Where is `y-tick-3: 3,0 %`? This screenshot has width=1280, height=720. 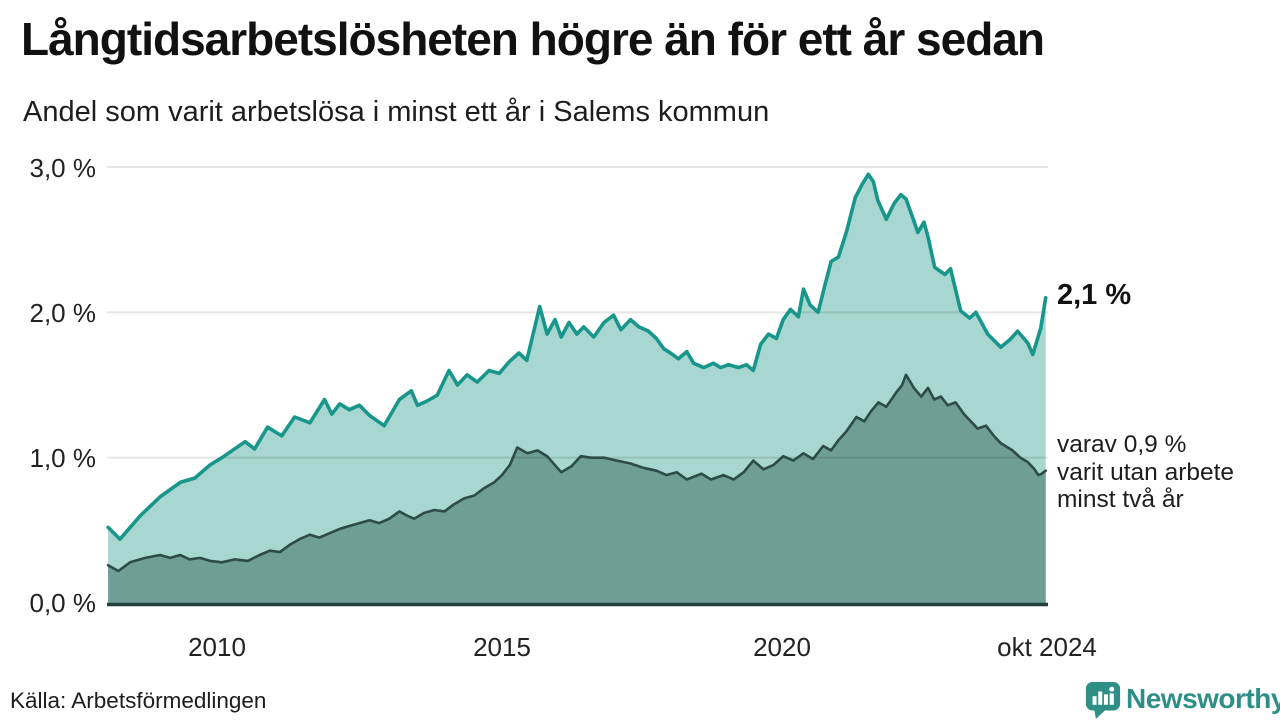 y-tick-3: 3,0 % is located at coordinates (63, 168).